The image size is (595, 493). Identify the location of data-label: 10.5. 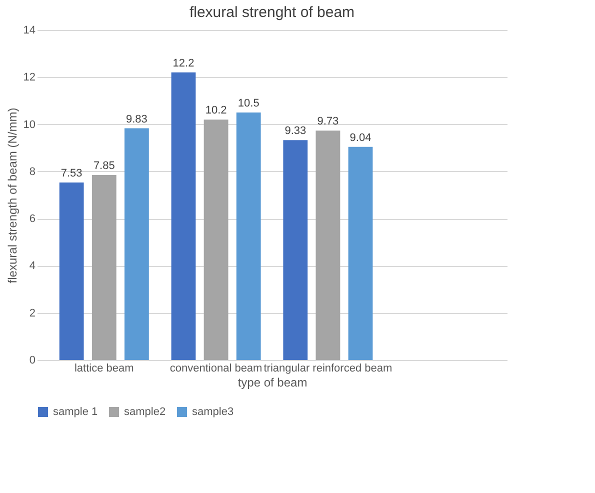
(249, 104).